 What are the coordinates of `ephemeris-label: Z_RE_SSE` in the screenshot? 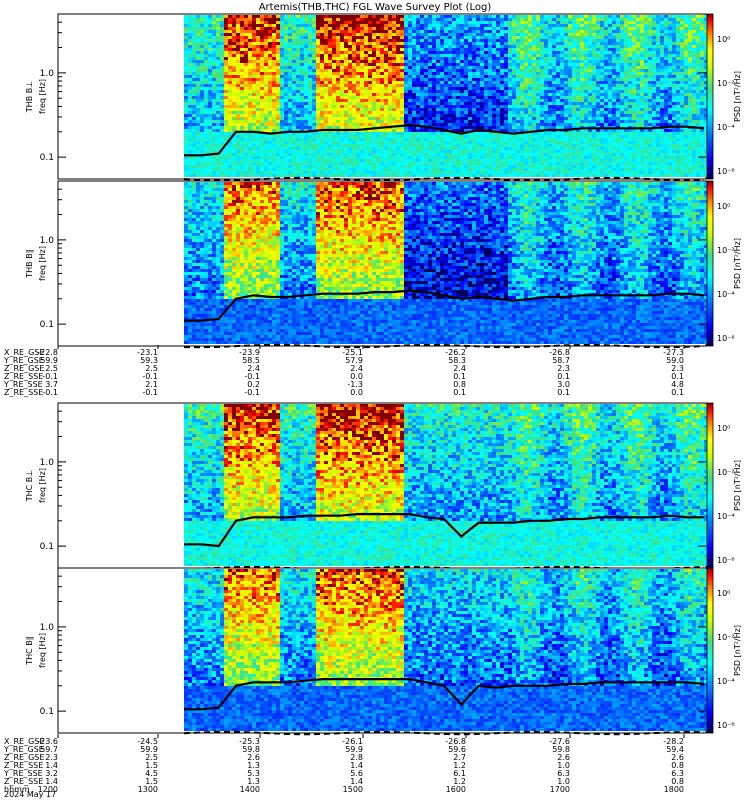 It's located at (23, 392).